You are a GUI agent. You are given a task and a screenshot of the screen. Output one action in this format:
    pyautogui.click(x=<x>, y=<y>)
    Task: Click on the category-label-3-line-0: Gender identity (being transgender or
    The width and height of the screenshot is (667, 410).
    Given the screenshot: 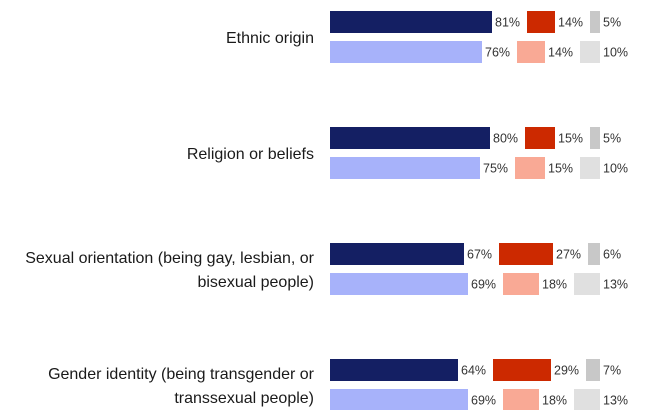 What is the action you would take?
    pyautogui.click(x=181, y=374)
    